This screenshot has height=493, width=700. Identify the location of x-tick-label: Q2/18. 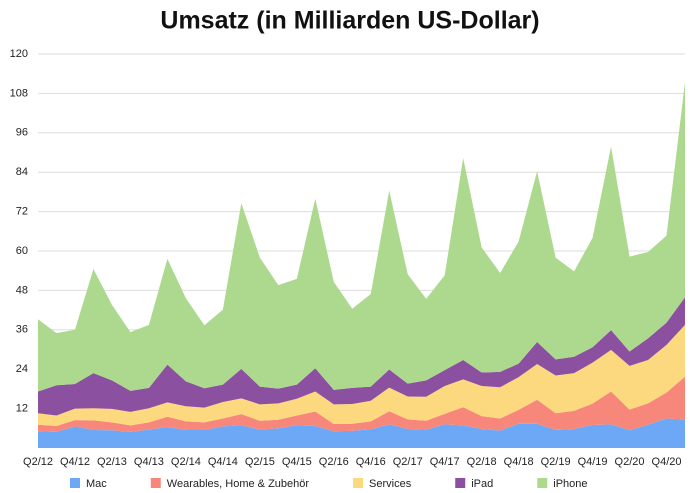
(482, 462).